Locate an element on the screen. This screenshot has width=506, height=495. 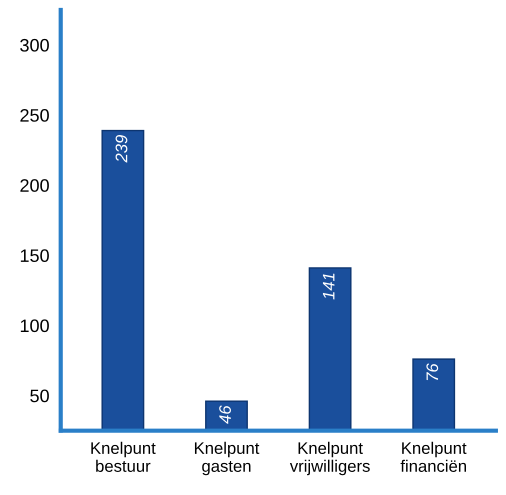
data-label: 141 is located at coordinates (328, 287).